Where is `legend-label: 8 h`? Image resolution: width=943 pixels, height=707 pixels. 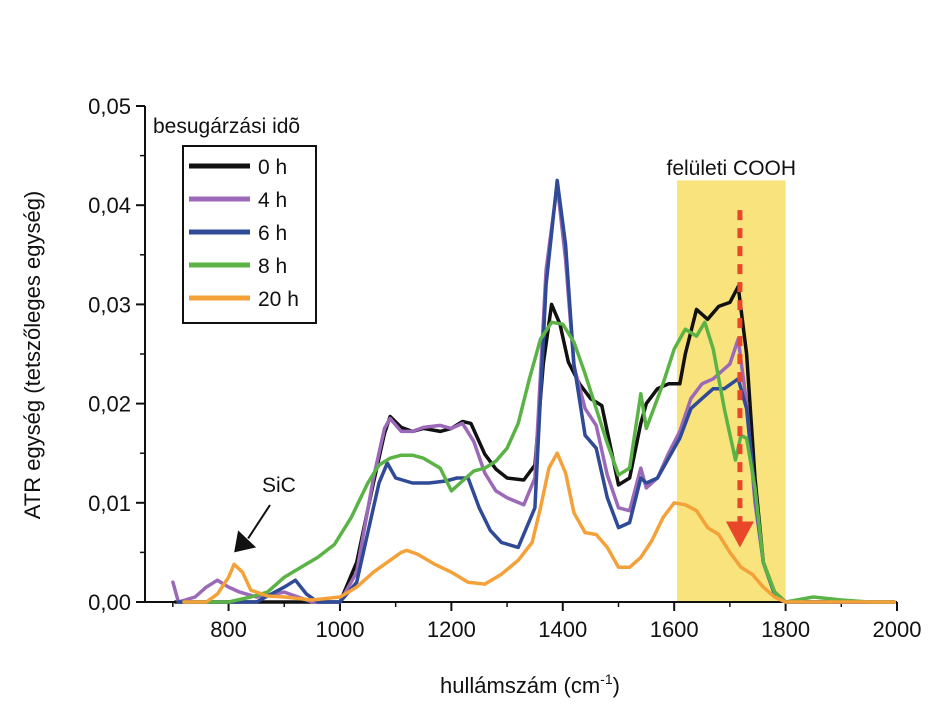 legend-label: 8 h is located at coordinates (272, 266).